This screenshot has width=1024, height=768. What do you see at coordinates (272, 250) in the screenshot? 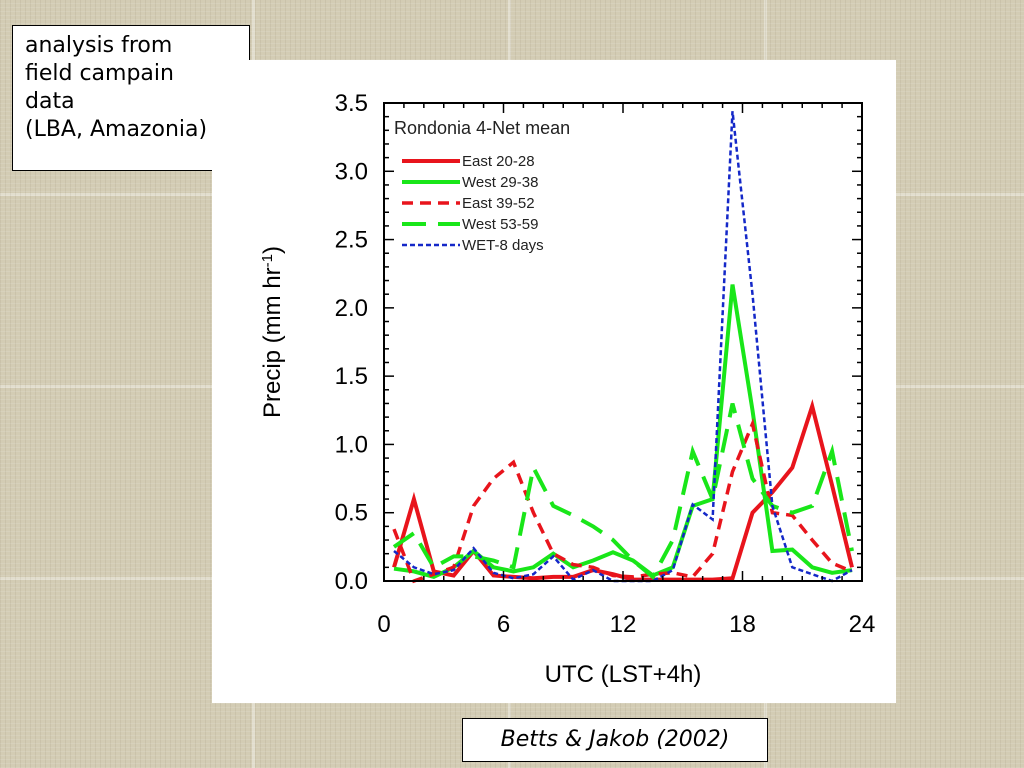
I see `y-axis-title-close: )` at bounding box center [272, 250].